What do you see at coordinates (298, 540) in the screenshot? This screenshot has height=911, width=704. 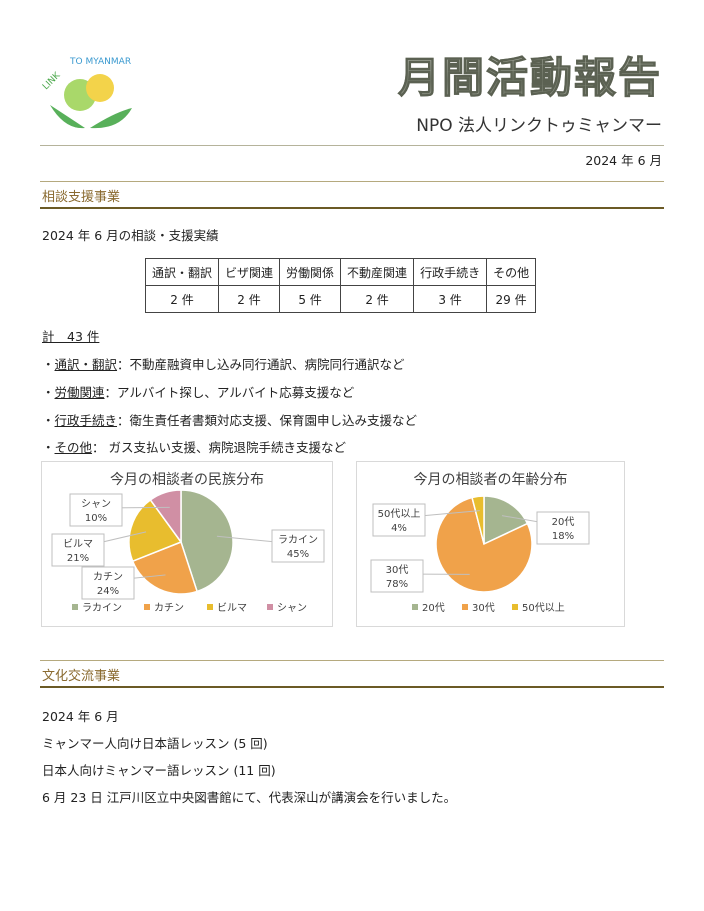 I see `data-label-category: ラカイン` at bounding box center [298, 540].